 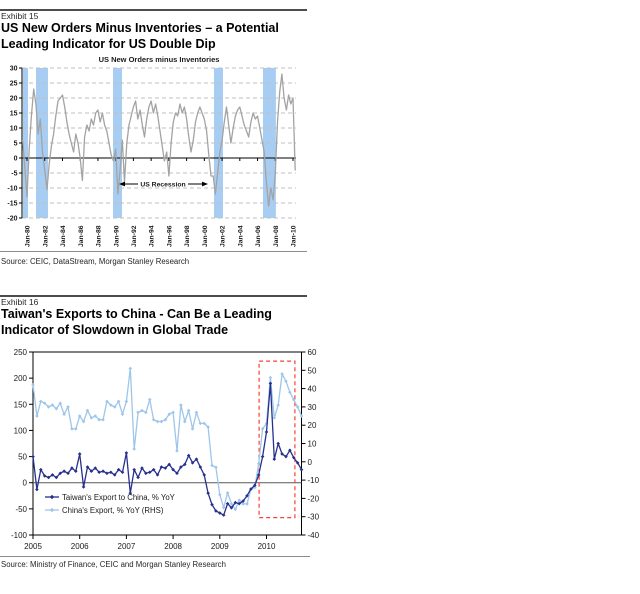 What do you see at coordinates (21, 378) in the screenshot?
I see `svg-text: 200` at bounding box center [21, 378].